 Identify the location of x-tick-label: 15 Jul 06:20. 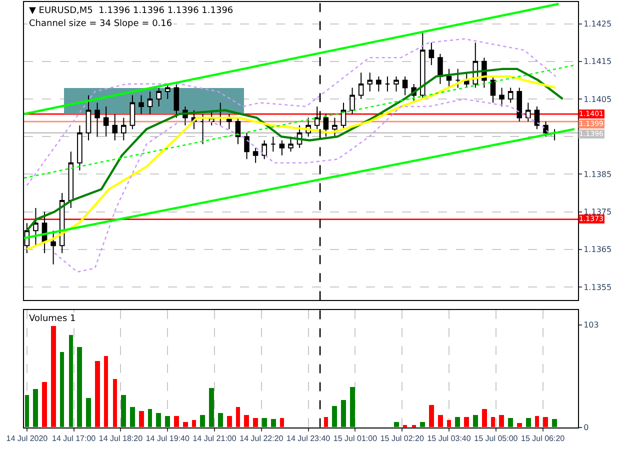
(543, 438).